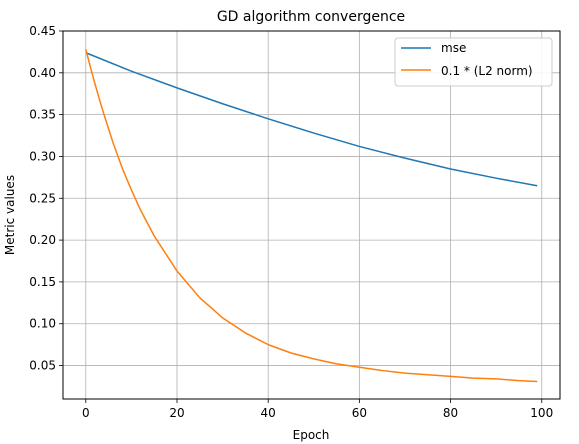 Image resolution: width=579 pixels, height=444 pixels. I want to click on y-tick-label: 0.05, so click(42, 366).